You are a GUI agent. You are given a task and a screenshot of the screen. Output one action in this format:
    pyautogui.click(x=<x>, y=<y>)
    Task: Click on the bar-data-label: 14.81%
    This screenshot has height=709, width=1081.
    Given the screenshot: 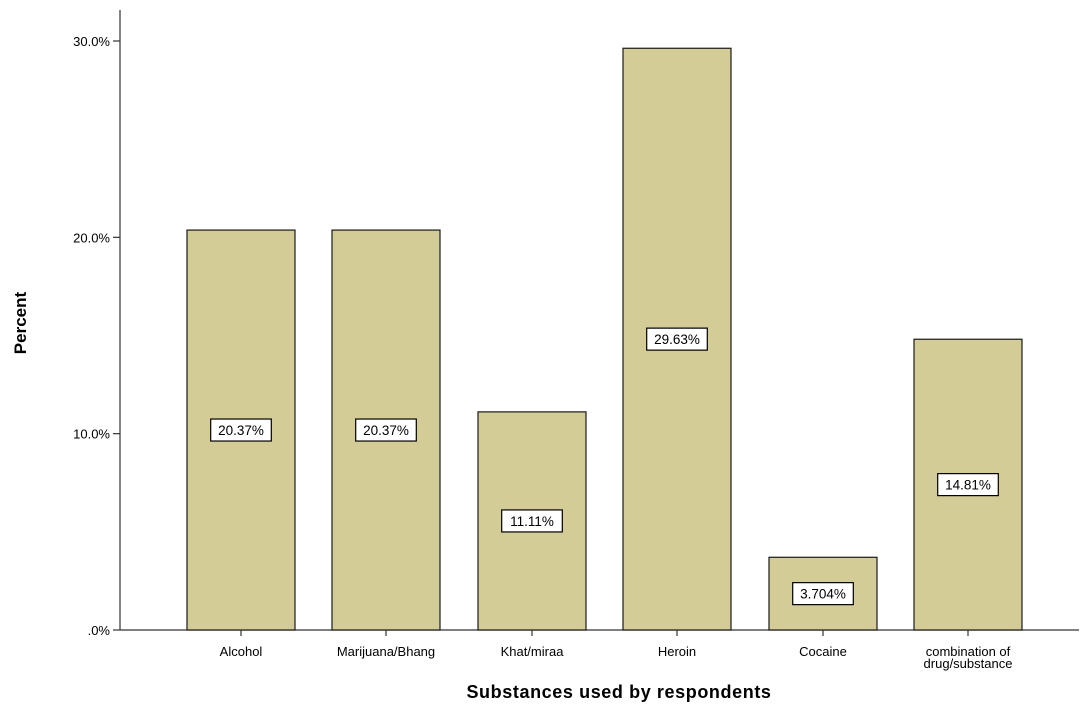 What is the action you would take?
    pyautogui.click(x=968, y=485)
    